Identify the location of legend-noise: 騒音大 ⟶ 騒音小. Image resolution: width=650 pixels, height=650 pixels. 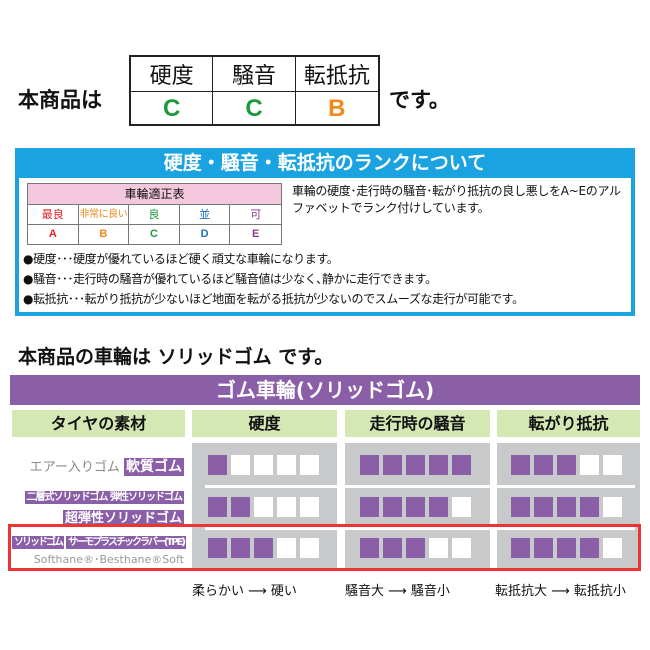
(397, 591).